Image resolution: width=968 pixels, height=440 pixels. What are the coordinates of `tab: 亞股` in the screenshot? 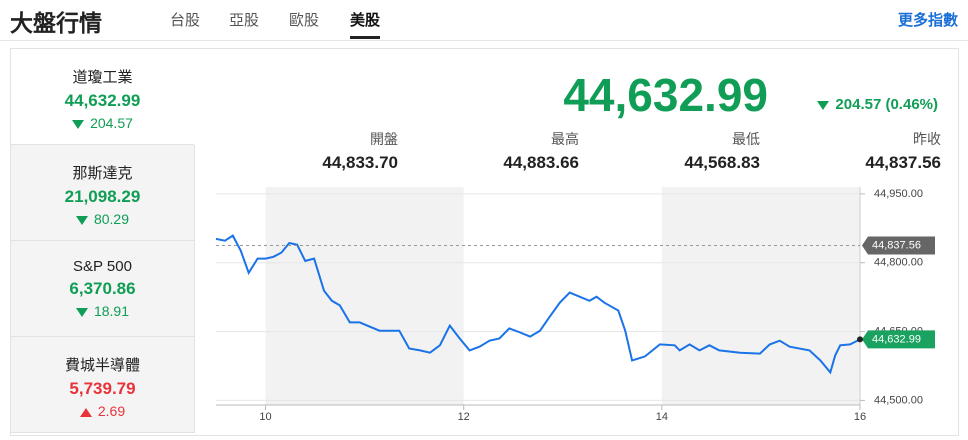 It's located at (244, 20).